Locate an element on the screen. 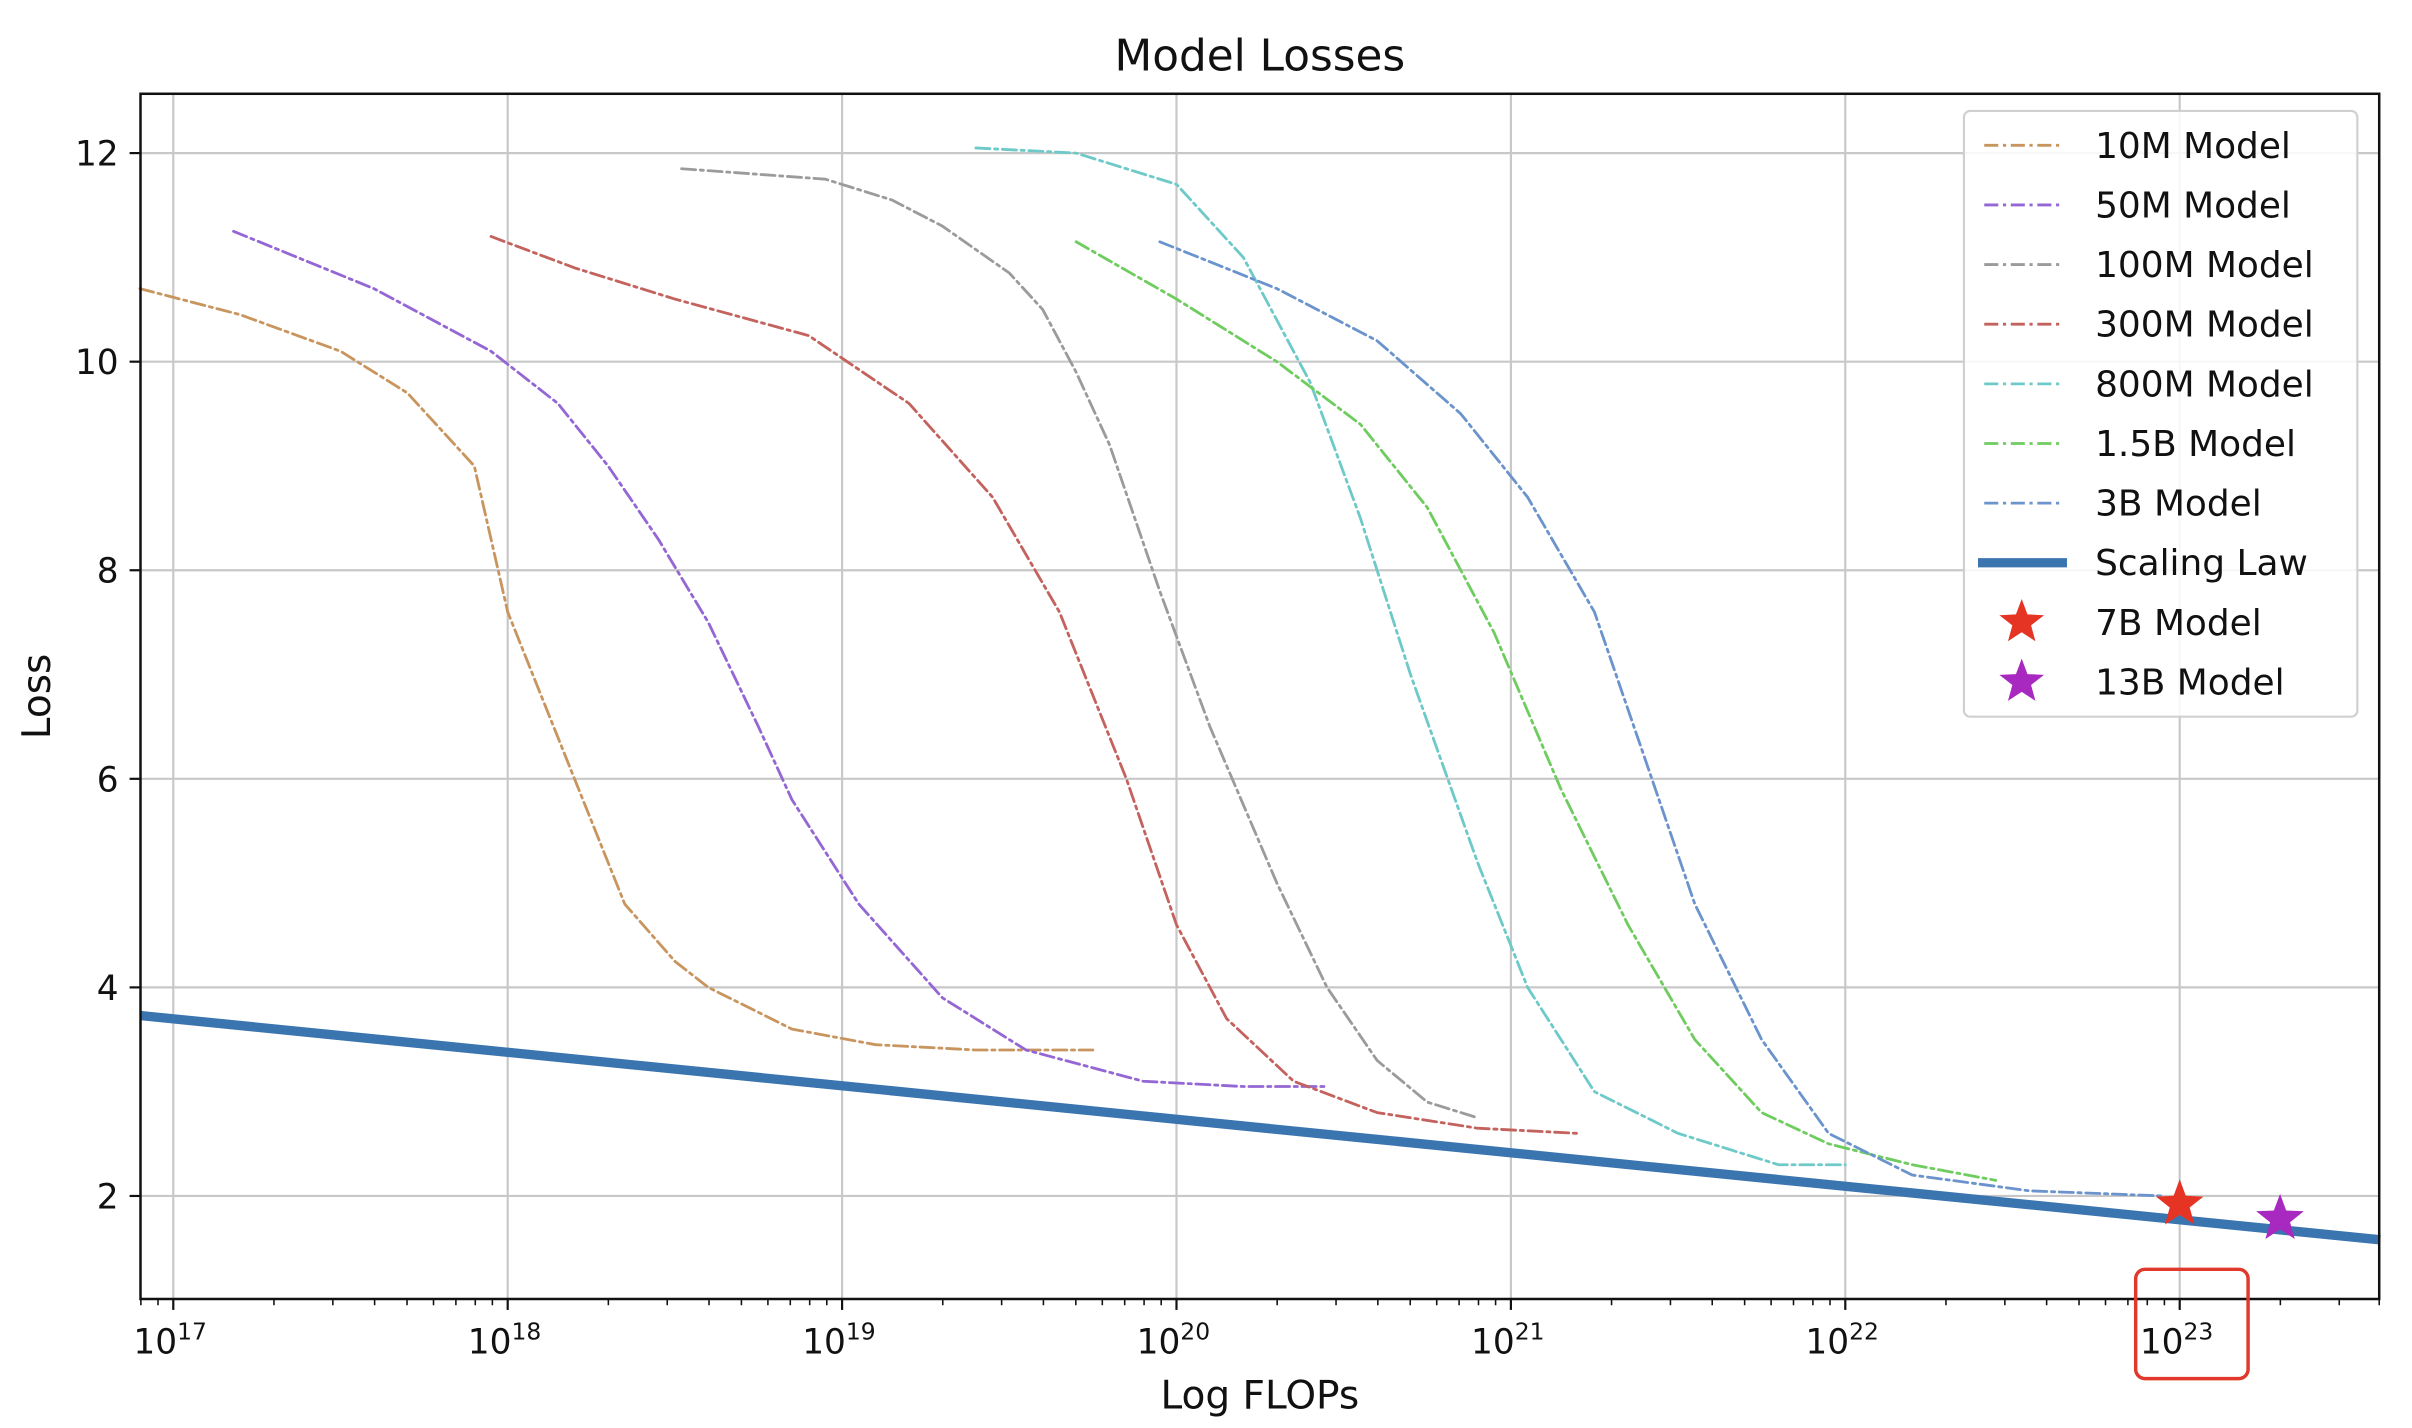 This screenshot has height=1428, width=2412. x-axis-label: Log FLOPs is located at coordinates (1259, 1395).